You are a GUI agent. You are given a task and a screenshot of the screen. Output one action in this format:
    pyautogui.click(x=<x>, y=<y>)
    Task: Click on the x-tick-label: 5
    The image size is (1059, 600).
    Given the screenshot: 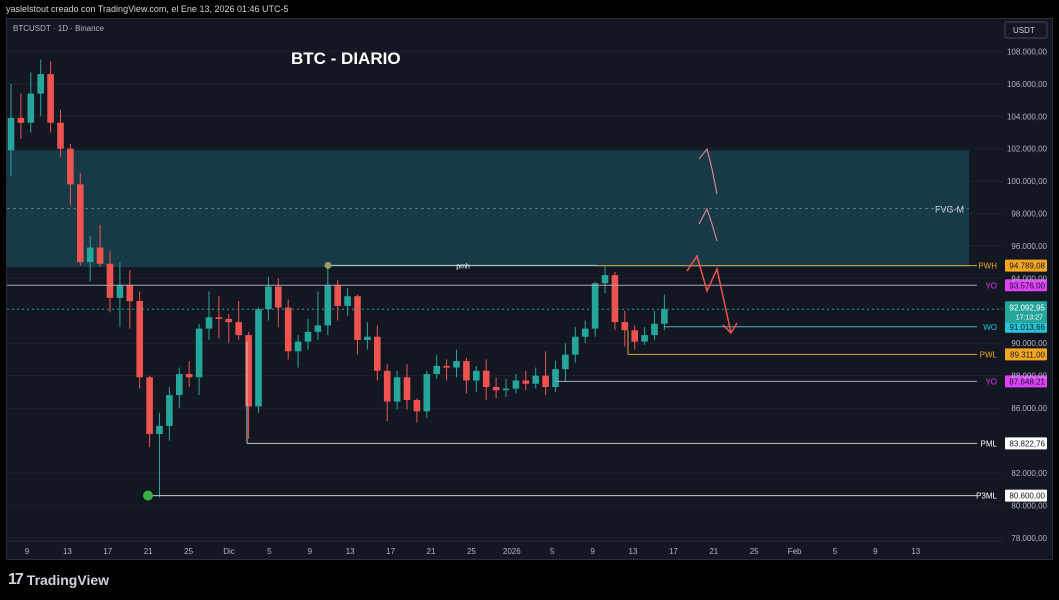 What is the action you would take?
    pyautogui.click(x=835, y=551)
    